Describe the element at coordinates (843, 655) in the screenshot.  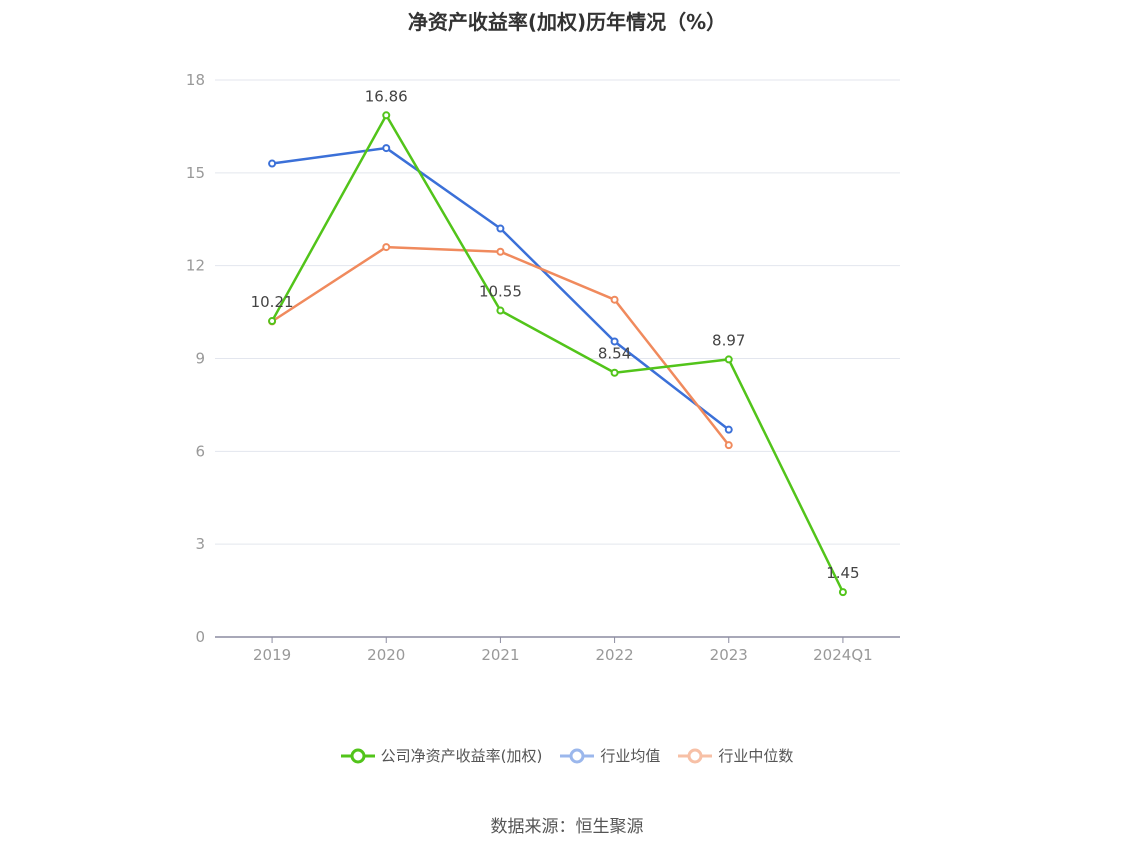
I see `x-tick-label: 2024Q1` at that location.